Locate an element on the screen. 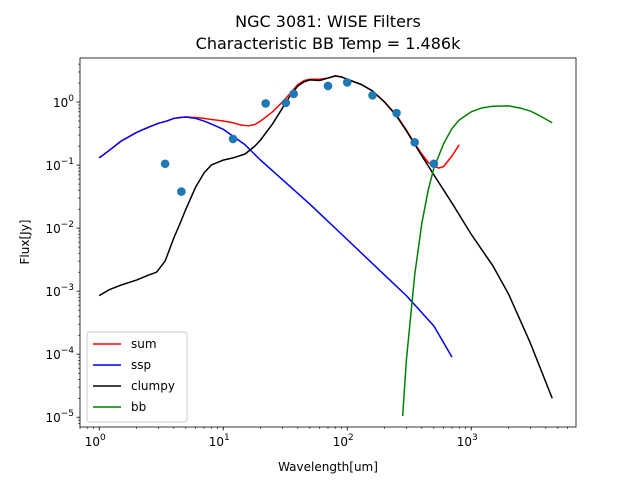  y-axis-label: Flux[Jy] is located at coordinates (25, 242).